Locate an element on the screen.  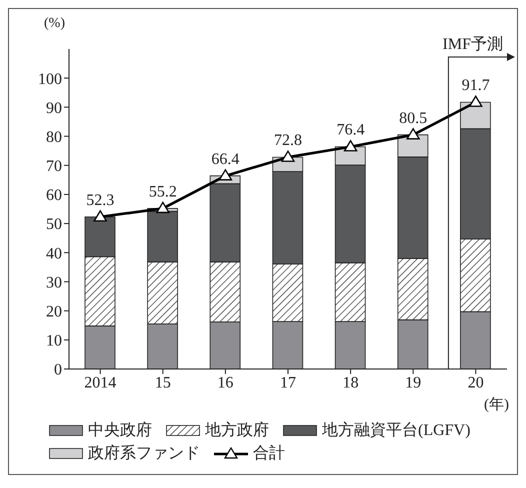
data-label: 80.5 is located at coordinates (413, 118).